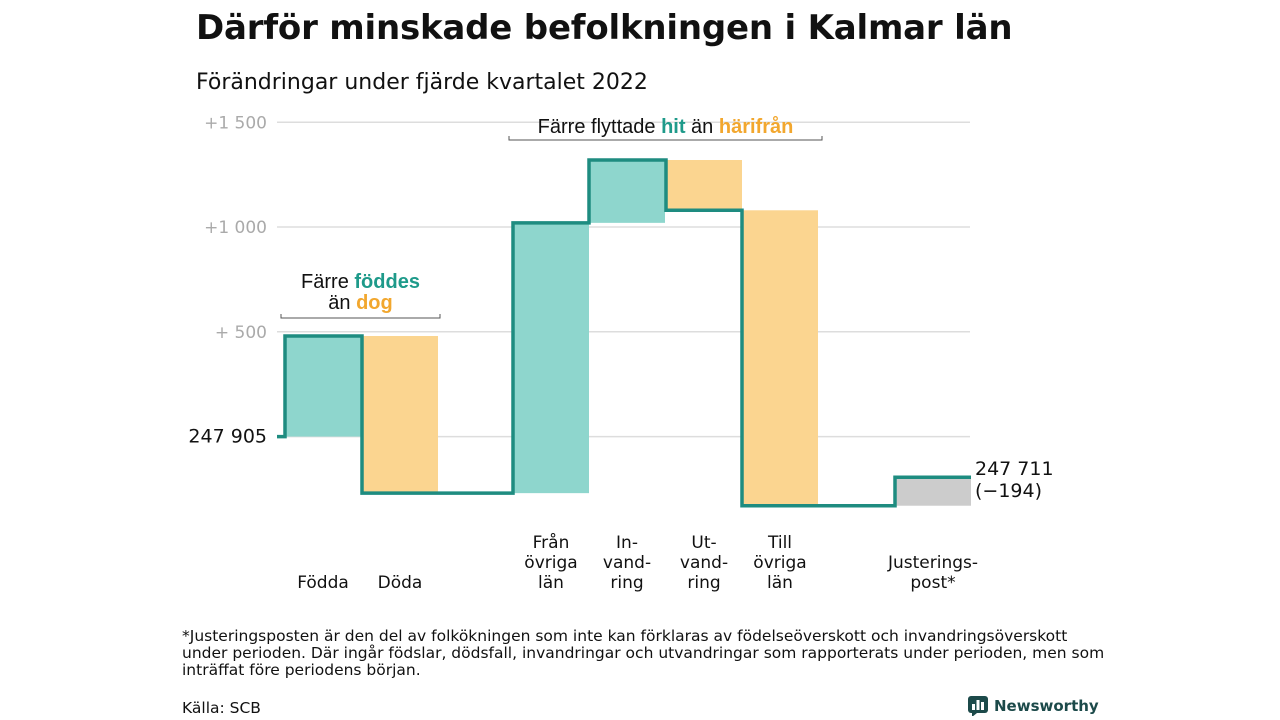  Describe the element at coordinates (360, 282) in the screenshot. I see `annotation-births-deaths: Färre föddes` at that location.